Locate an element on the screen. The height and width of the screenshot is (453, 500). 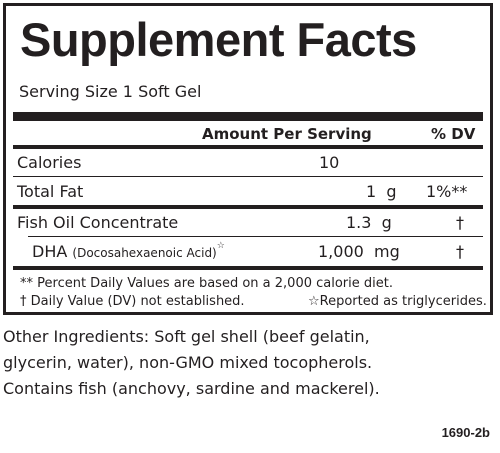
triglyceride-mark: ☆ is located at coordinates (220, 246).